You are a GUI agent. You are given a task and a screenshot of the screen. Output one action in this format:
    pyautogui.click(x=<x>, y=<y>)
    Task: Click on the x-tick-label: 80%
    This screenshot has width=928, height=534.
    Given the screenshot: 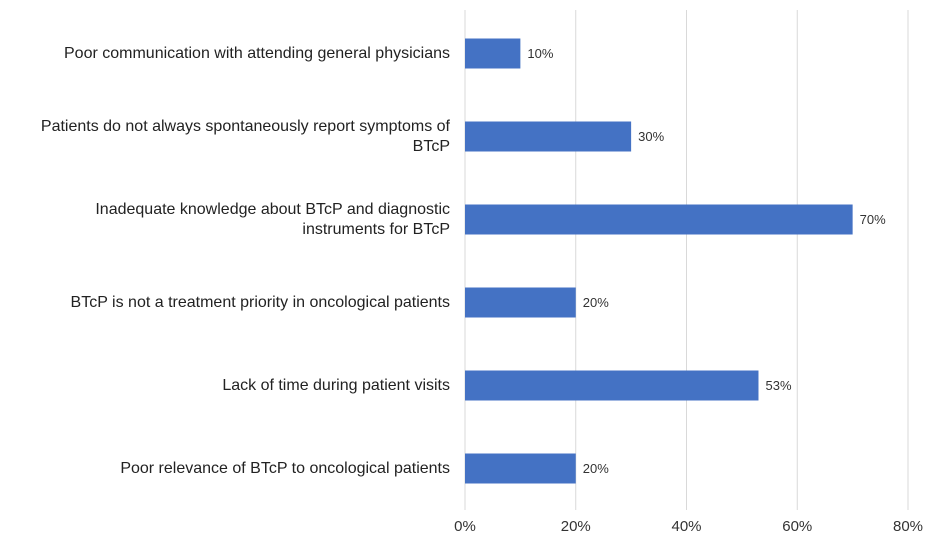 What is the action you would take?
    pyautogui.click(x=908, y=526)
    